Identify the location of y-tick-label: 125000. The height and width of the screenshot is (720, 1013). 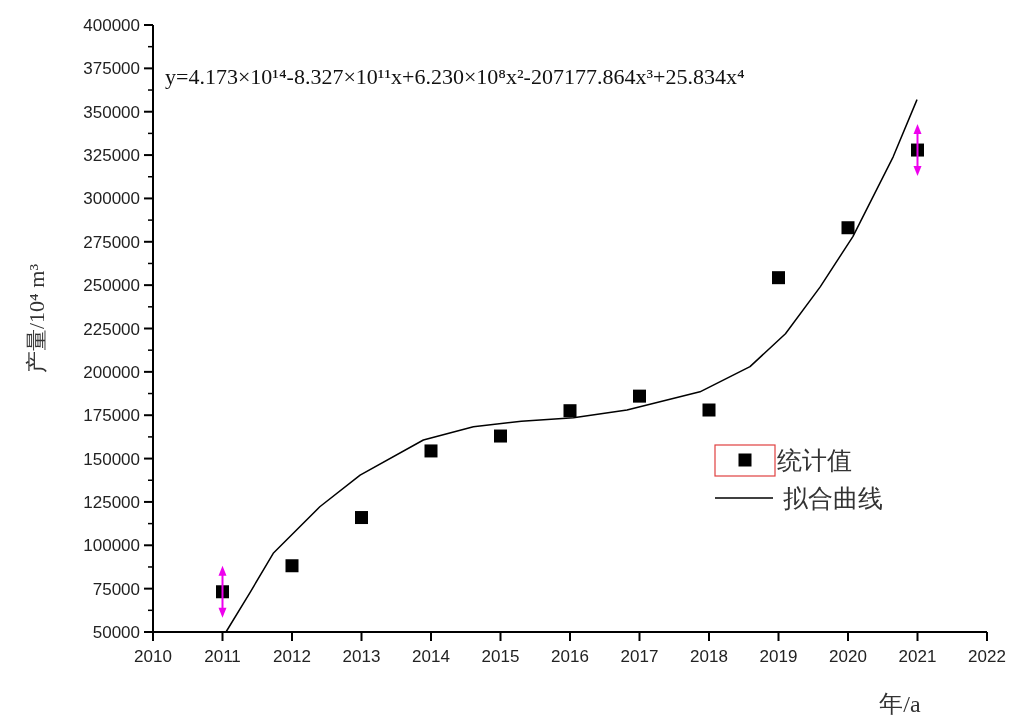
(111, 502).